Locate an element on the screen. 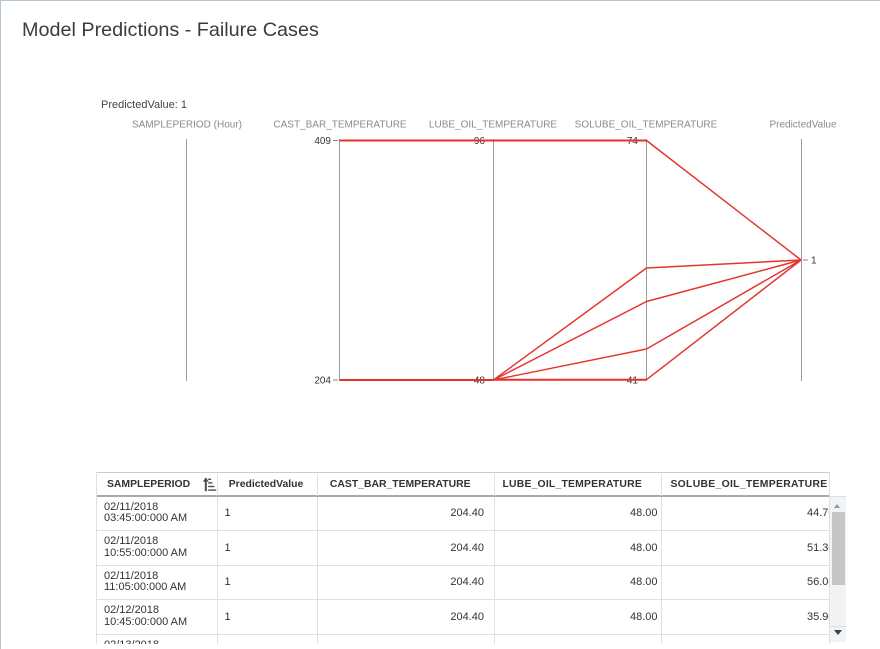  svg-text: 1 is located at coordinates (814, 261).